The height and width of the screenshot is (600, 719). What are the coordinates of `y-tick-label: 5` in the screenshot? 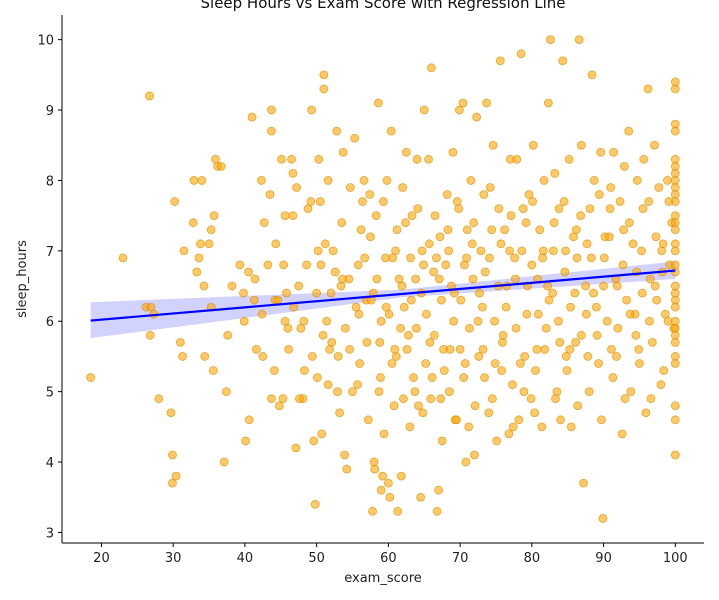 It's located at (50, 393).